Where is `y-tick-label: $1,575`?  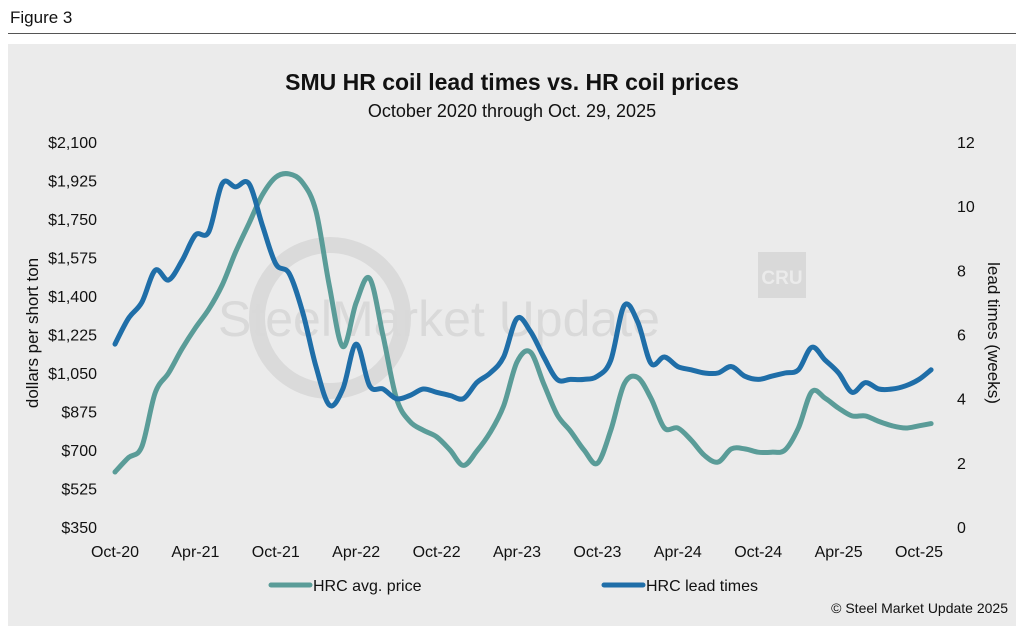 y-tick-label: $1,575 is located at coordinates (72, 259).